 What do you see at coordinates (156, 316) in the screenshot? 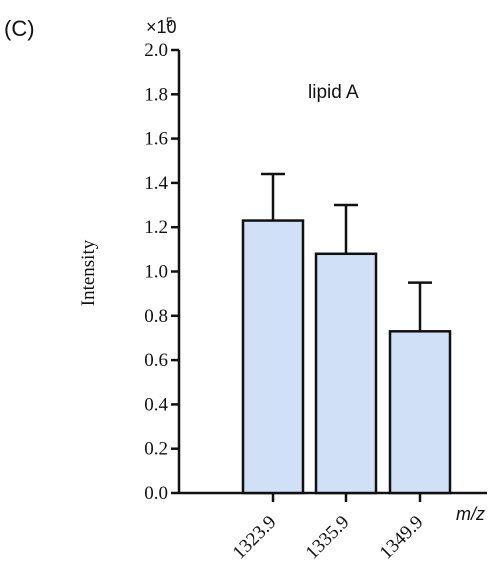
I see `y-tick-label: 0.8` at bounding box center [156, 316].